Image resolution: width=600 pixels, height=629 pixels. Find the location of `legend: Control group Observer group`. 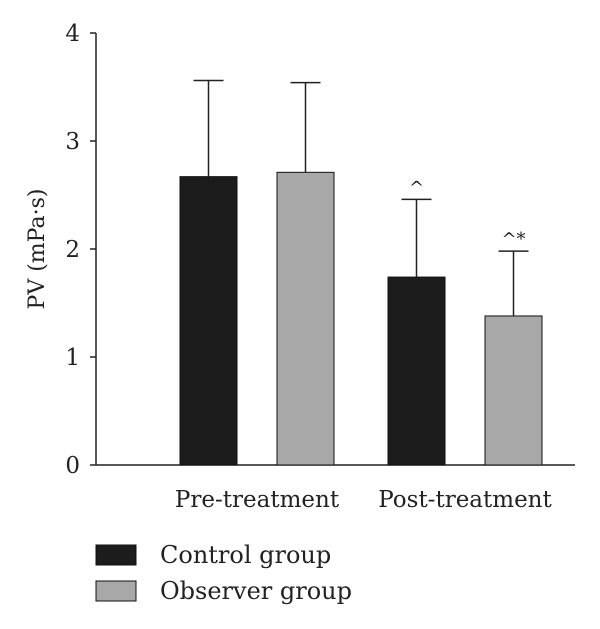

legend: Control group Observer group is located at coordinates (223, 573).